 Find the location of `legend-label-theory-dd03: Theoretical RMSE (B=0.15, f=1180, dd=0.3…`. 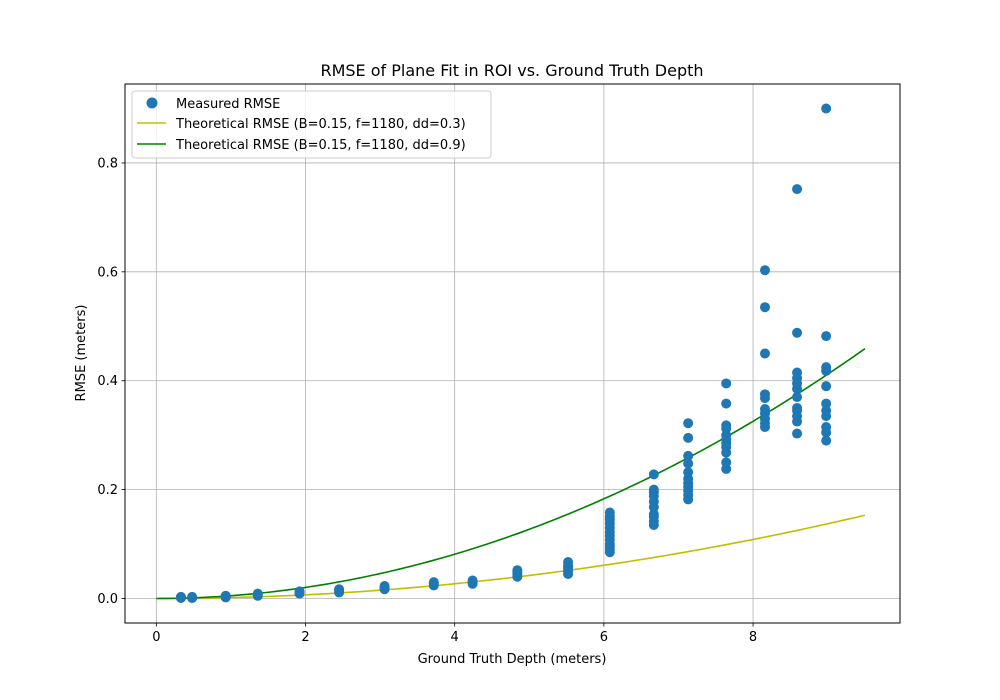

legend-label-theory-dd03: Theoretical RMSE (B=0.15, f=1180, dd=0.3… is located at coordinates (320, 124).